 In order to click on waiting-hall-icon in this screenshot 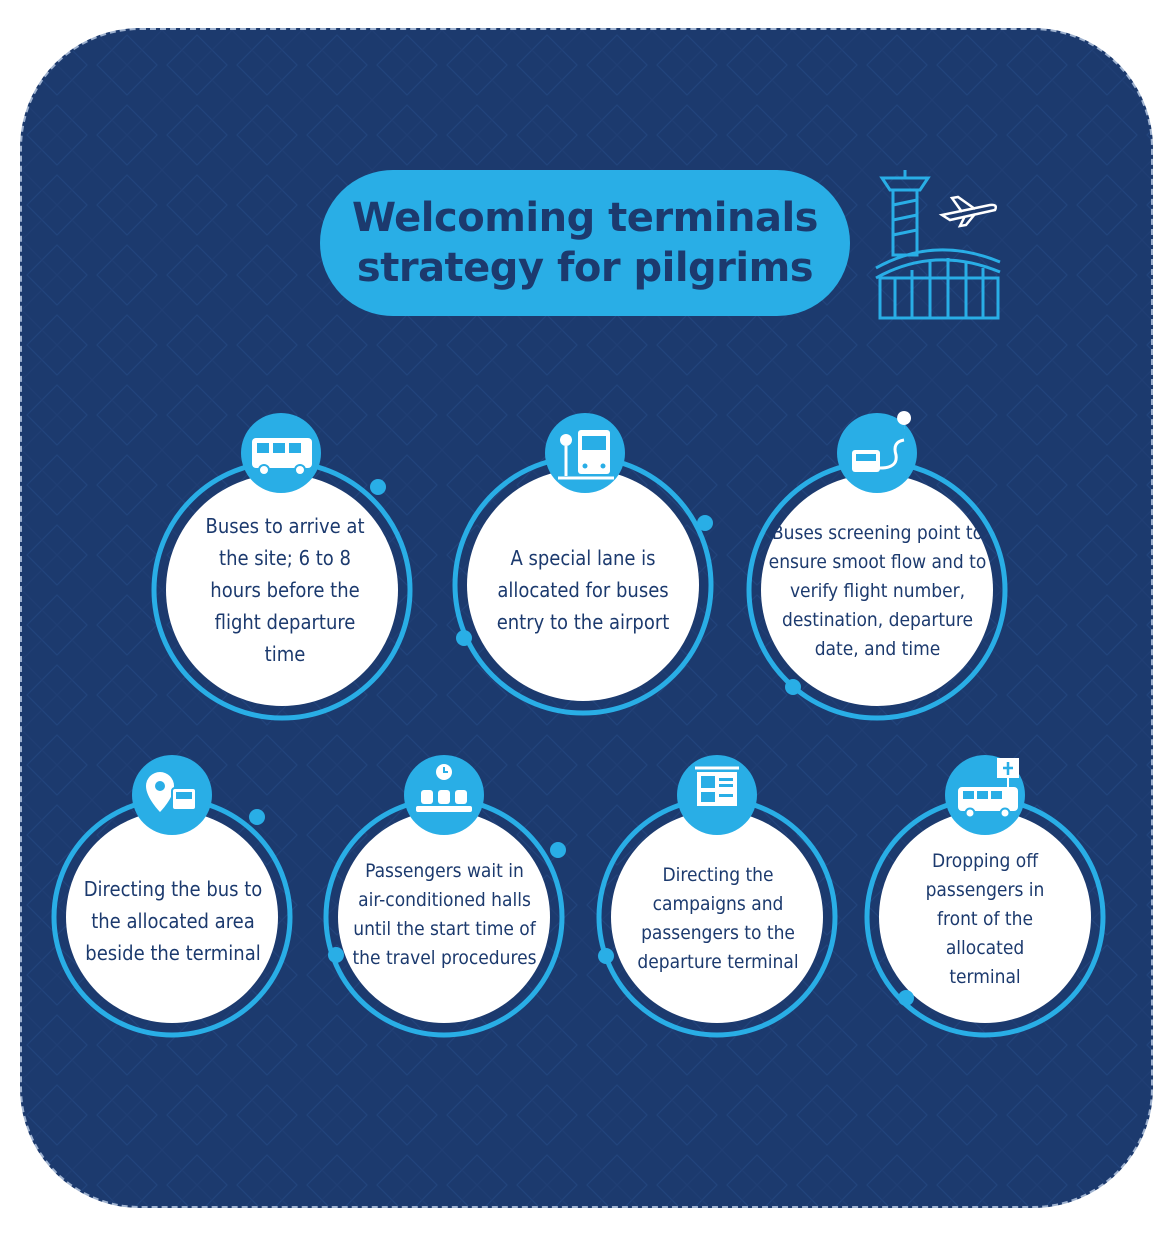, I will do `click(444, 795)`.